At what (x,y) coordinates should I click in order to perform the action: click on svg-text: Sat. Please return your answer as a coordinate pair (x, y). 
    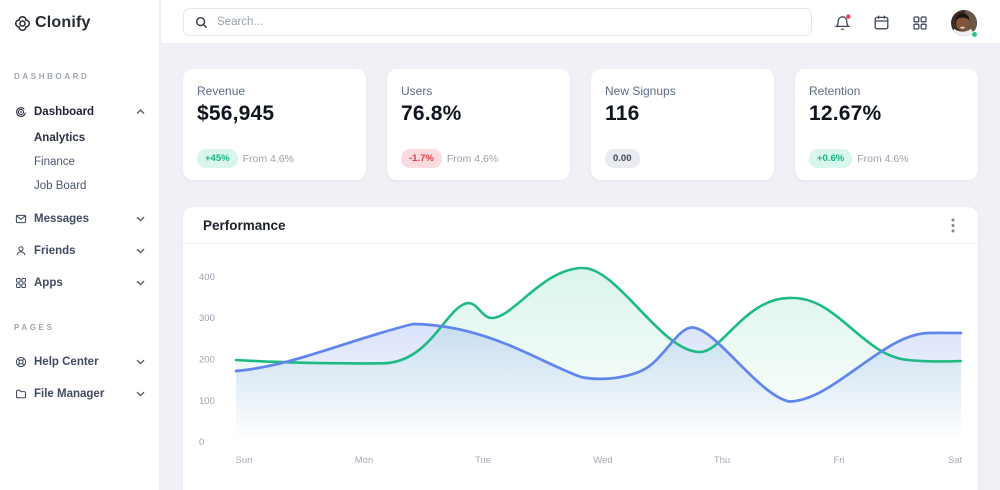
    Looking at the image, I should click on (955, 460).